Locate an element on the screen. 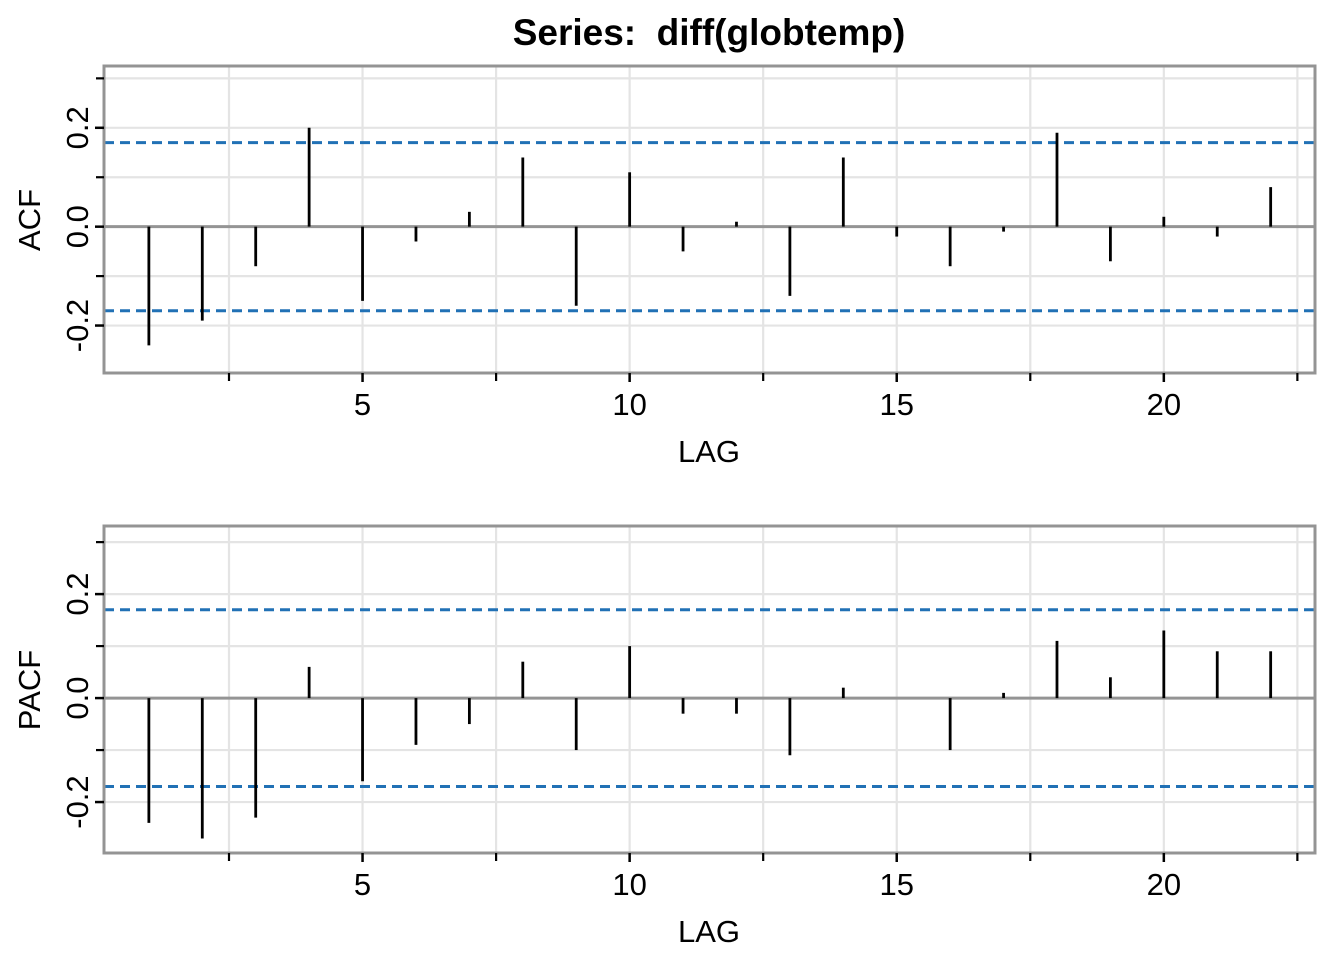  acf-y-axis-label: ACF is located at coordinates (29, 220).